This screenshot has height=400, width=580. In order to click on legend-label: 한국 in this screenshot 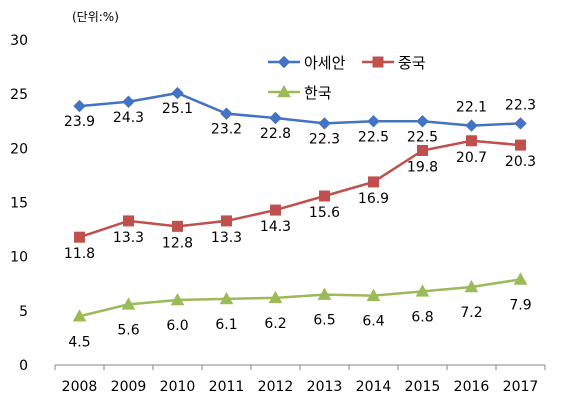, I will do `click(318, 93)`.